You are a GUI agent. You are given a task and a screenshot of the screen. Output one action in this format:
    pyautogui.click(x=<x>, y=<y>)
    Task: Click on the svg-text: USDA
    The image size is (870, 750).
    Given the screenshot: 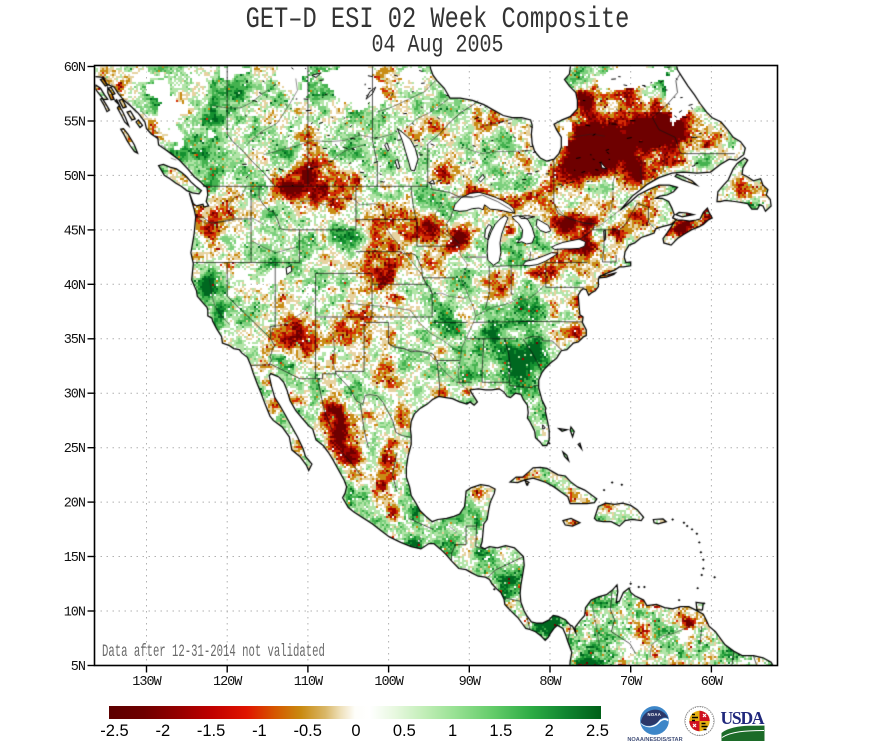 What is the action you would take?
    pyautogui.click(x=743, y=718)
    